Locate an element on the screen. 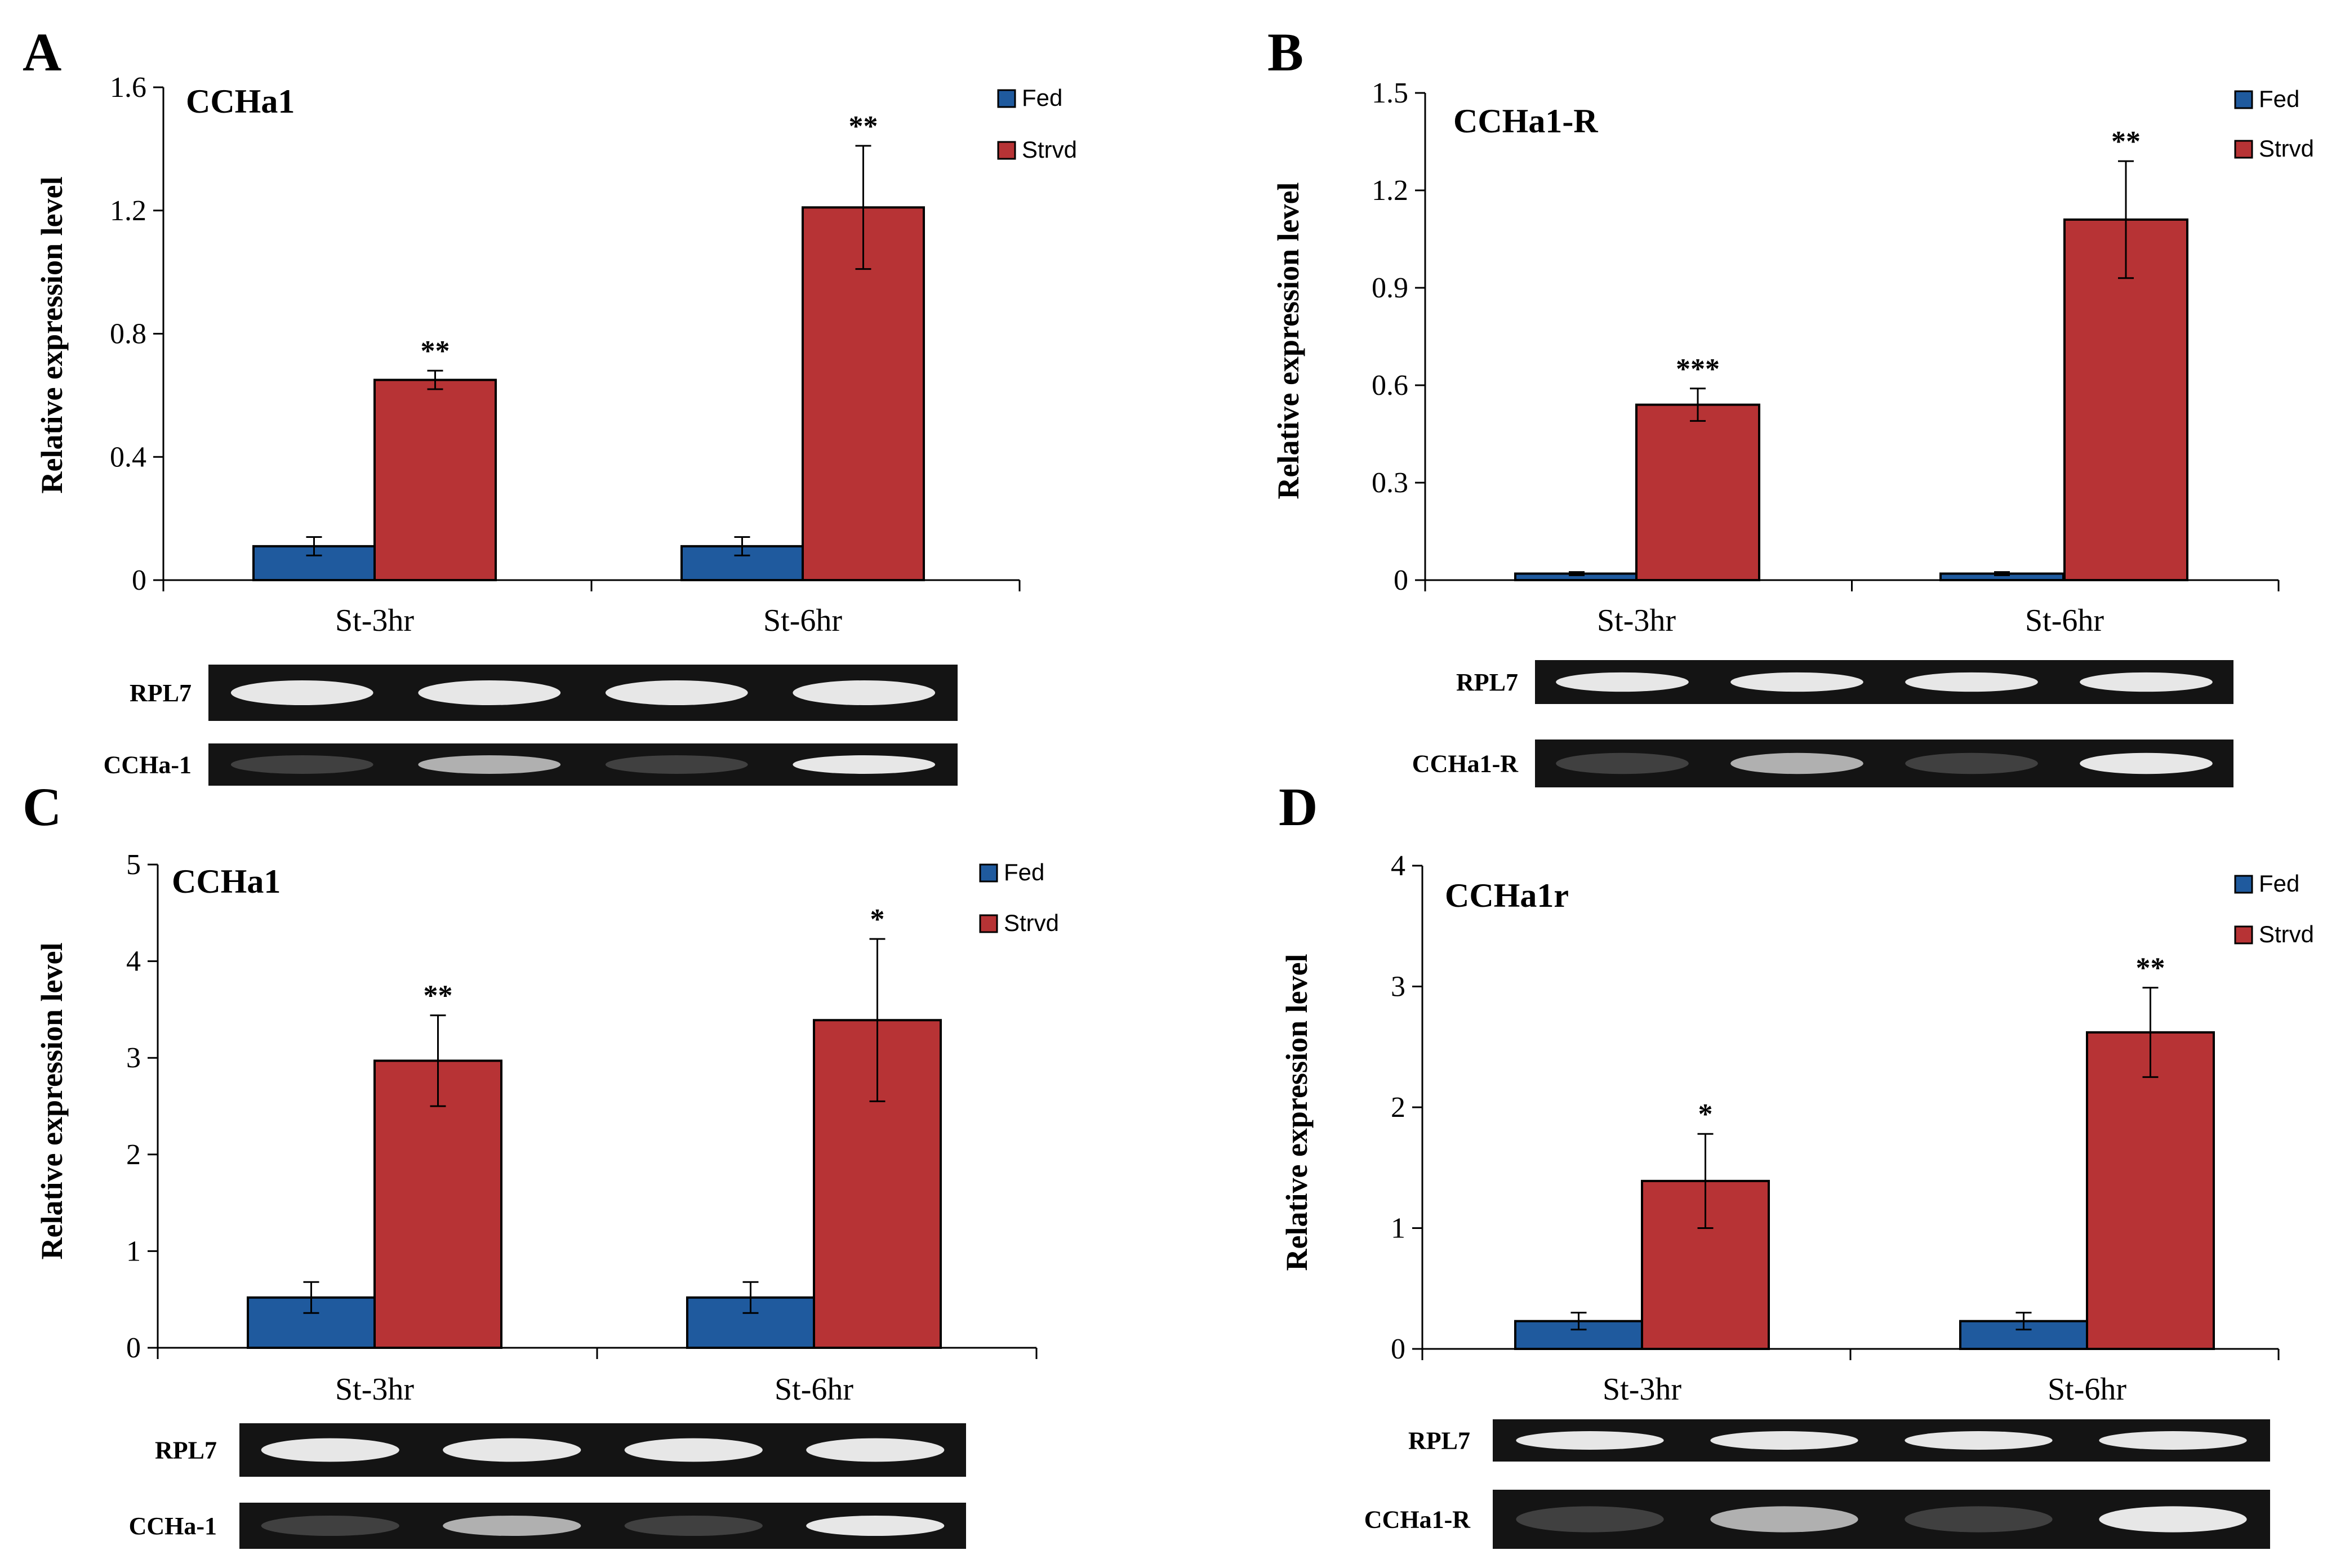  y-tick-label: 5 is located at coordinates (133, 865).